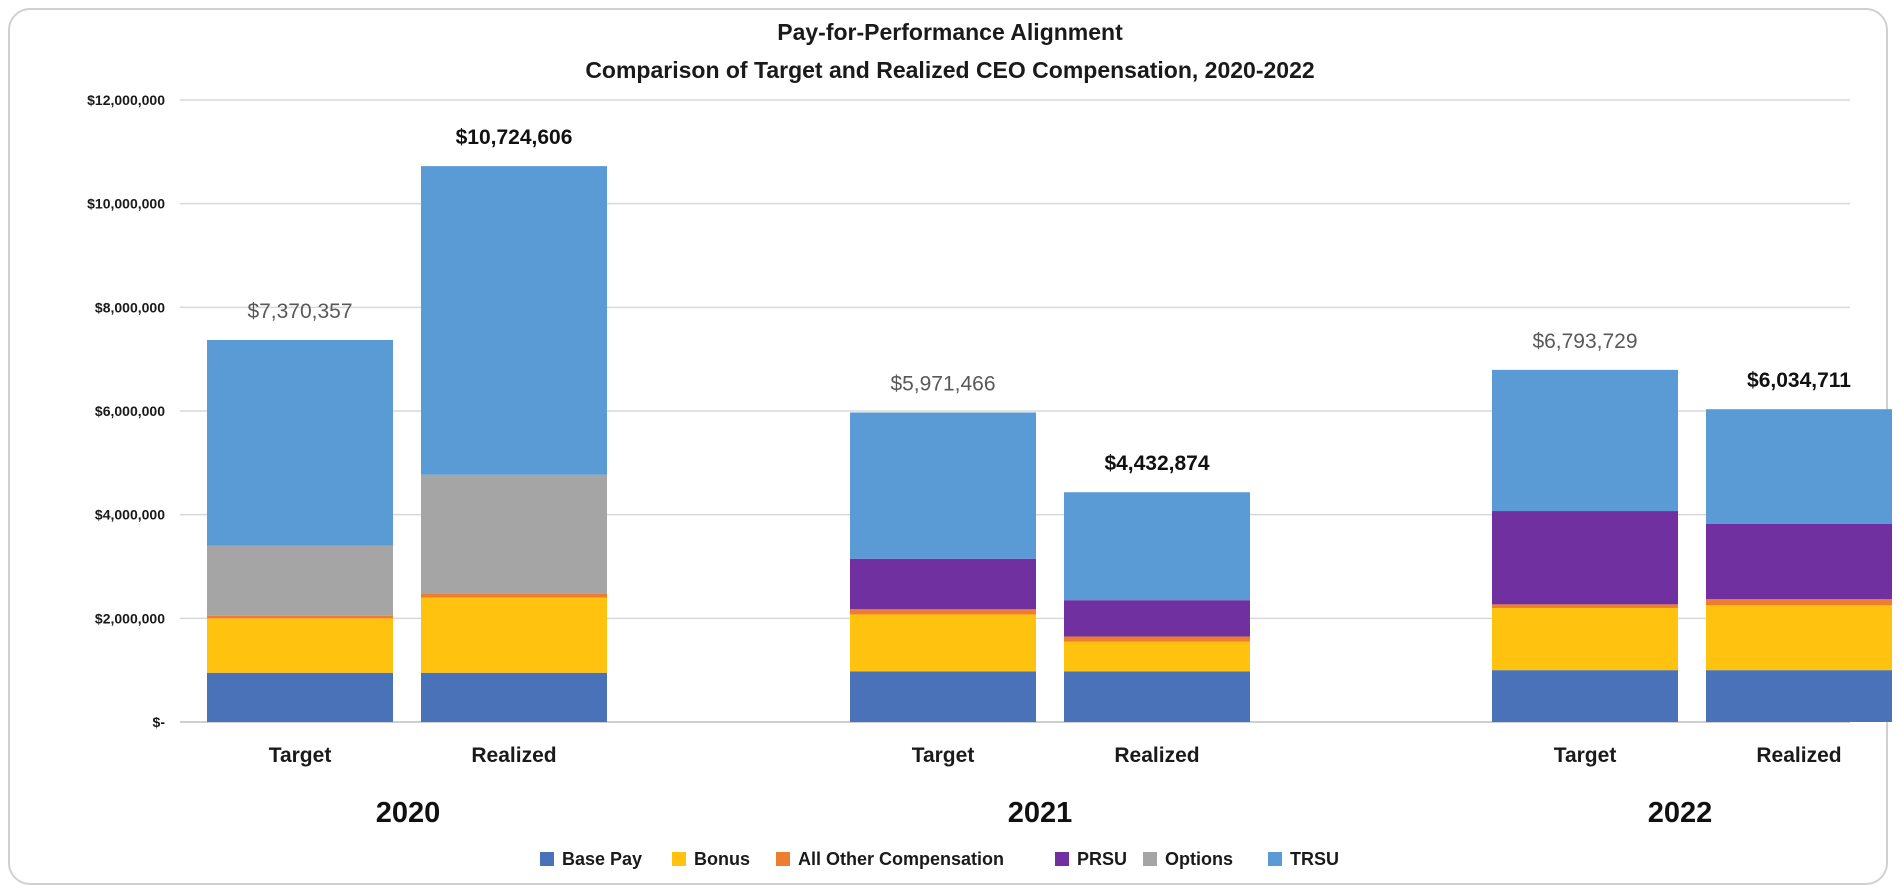 The width and height of the screenshot is (1900, 895). What do you see at coordinates (130, 515) in the screenshot?
I see `y-tick-label: $4,000,000` at bounding box center [130, 515].